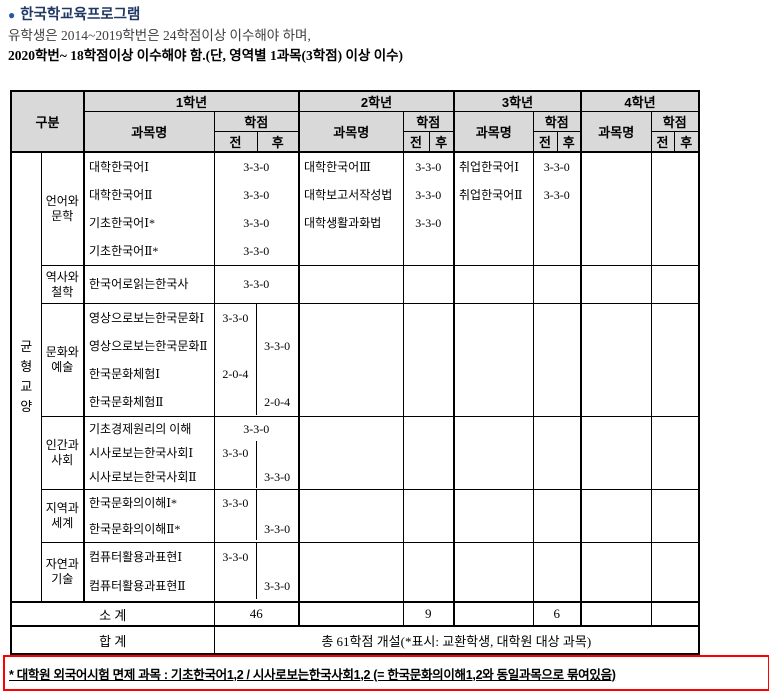 The width and height of the screenshot is (769, 695). Describe the element at coordinates (112, 640) in the screenshot. I see `total-label: 합 계` at that location.